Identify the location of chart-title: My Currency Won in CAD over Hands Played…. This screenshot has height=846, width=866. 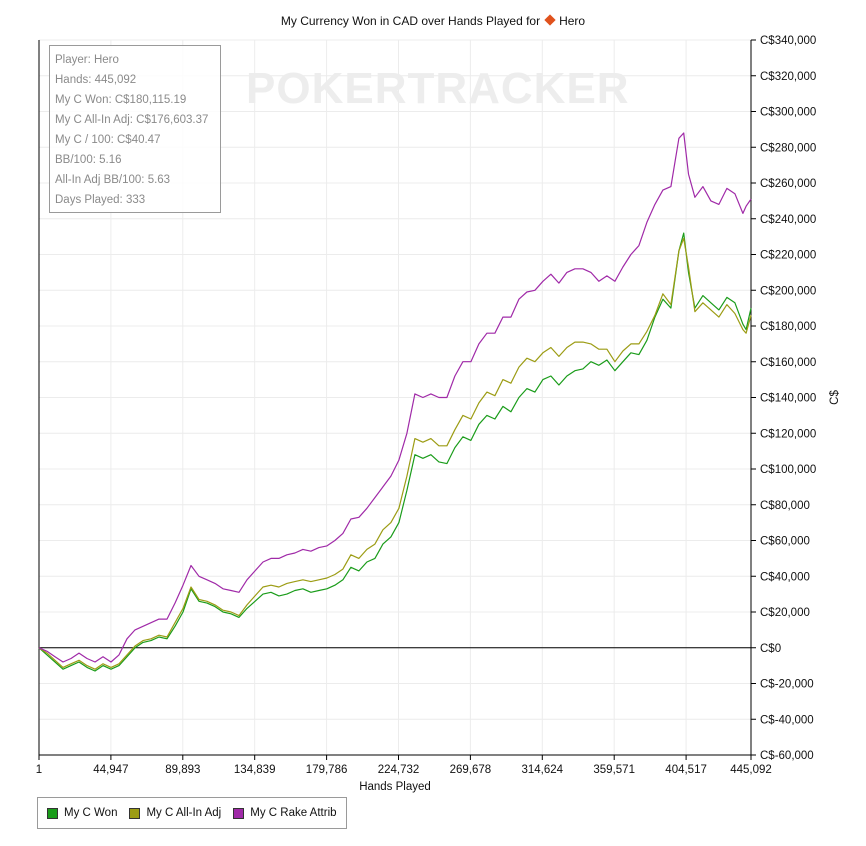
(433, 21).